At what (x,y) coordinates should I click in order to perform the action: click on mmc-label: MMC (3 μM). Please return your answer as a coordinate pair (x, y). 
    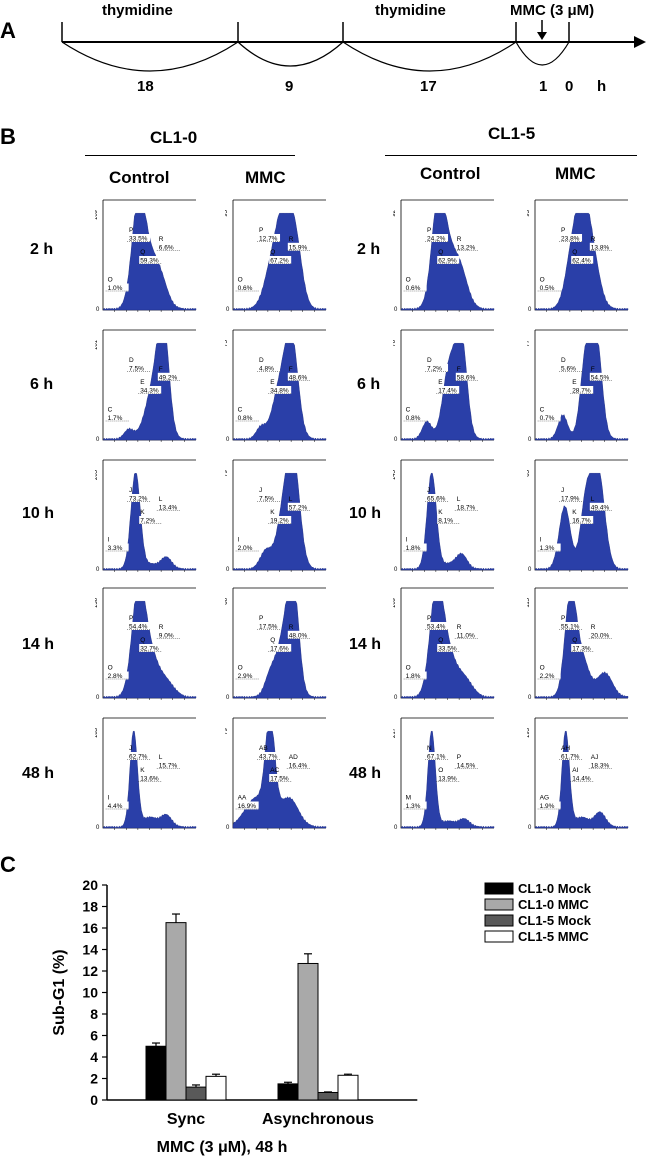
    Looking at the image, I should click on (552, 10).